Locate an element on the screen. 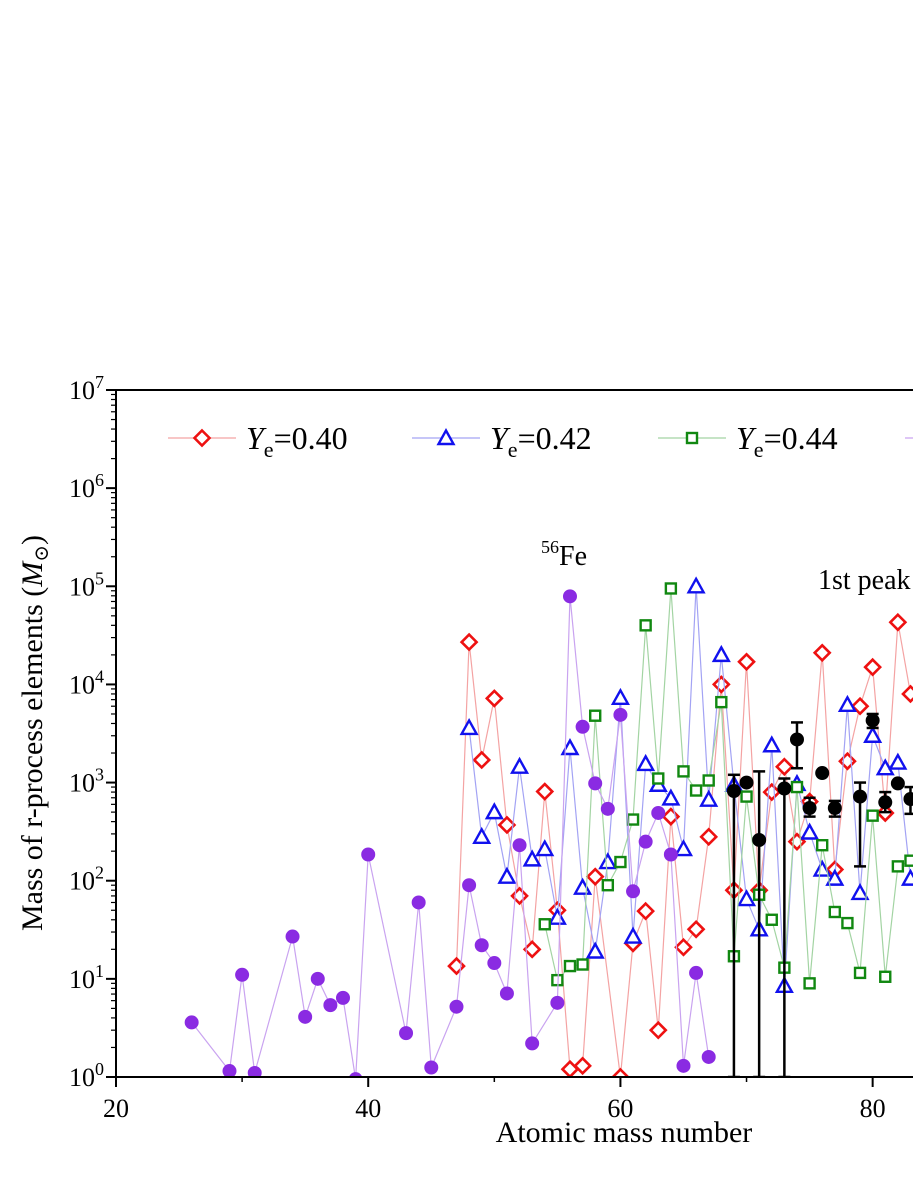 Image resolution: width=913 pixels, height=1182 pixels. legend-item-2: Ye=0.42 is located at coordinates (502, 441).